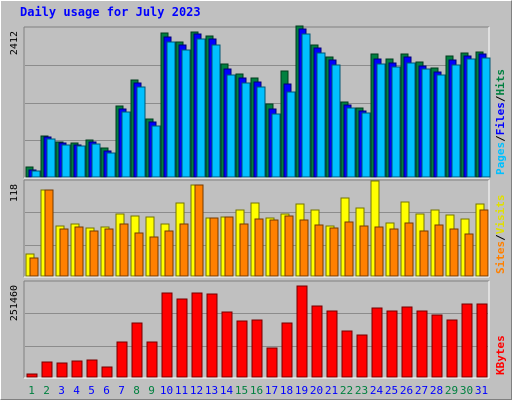 Image resolution: width=512 pixels, height=400 pixels. I want to click on x-axis-day-label: 9, so click(151, 390).